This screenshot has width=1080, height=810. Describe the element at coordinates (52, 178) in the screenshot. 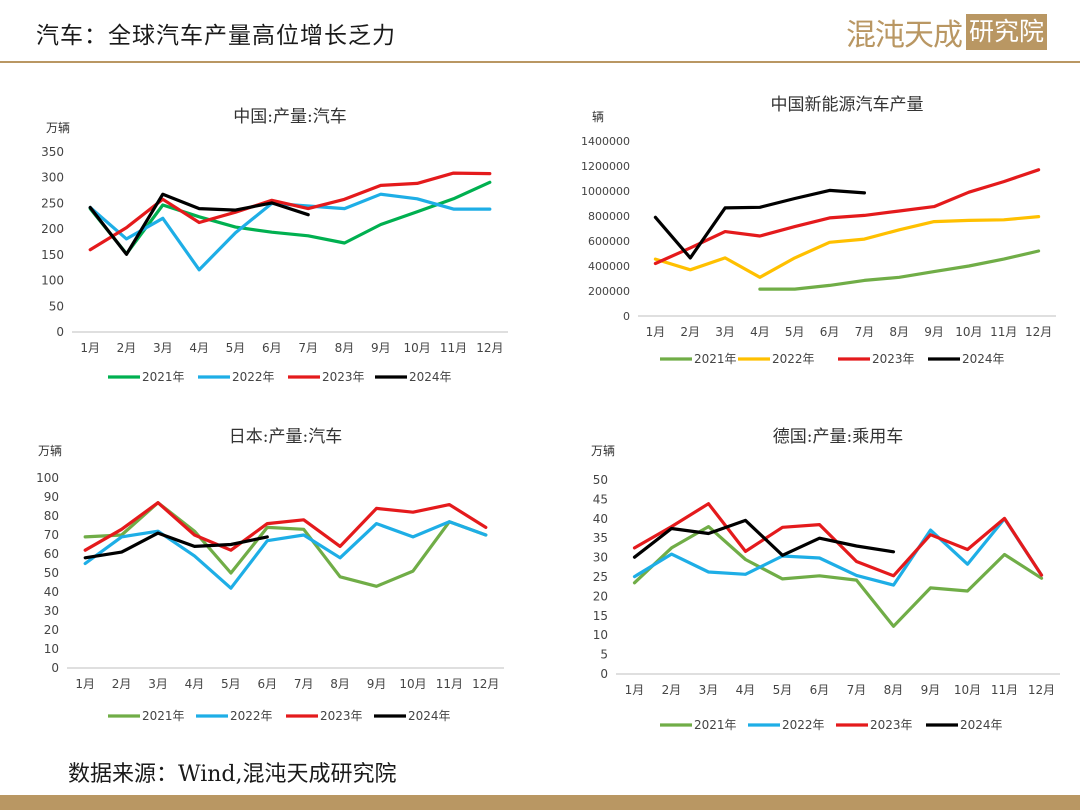

I see `y-tick-label: 300` at that location.